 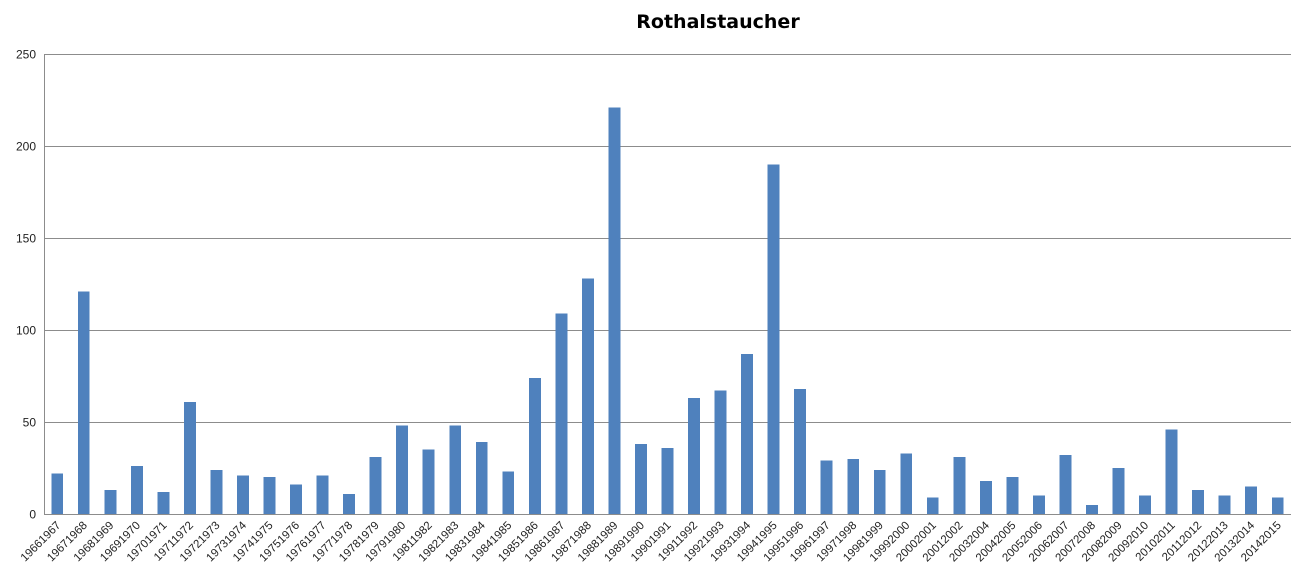 What do you see at coordinates (32, 515) in the screenshot?
I see `y-tick-label: 0` at bounding box center [32, 515].